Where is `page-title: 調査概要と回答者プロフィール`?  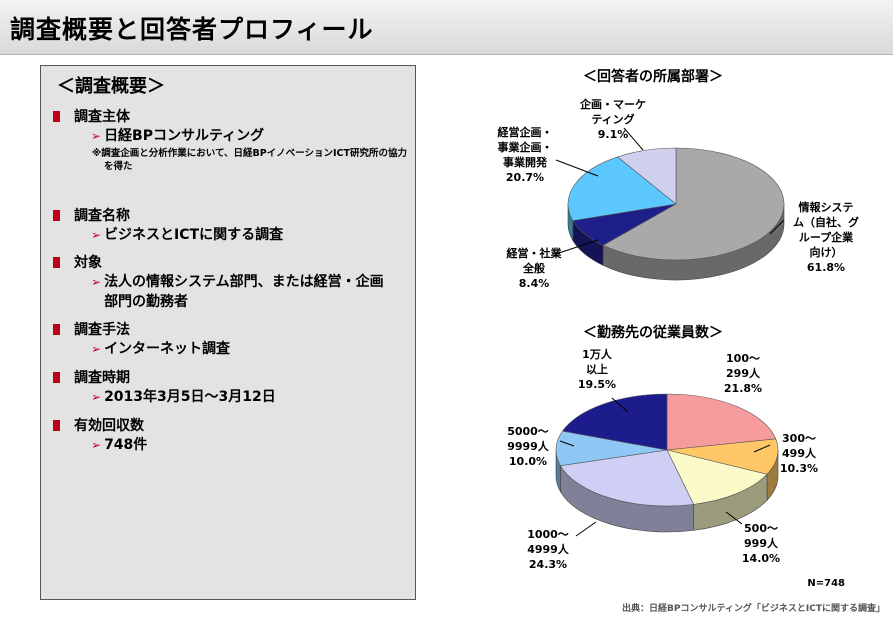 page-title: 調査概要と回答者プロフィール is located at coordinates (192, 29).